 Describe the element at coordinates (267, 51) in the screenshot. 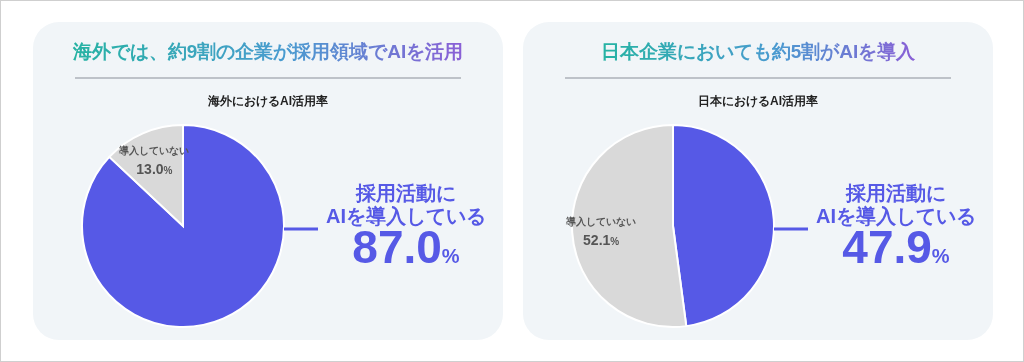

I see `chart-title: 海外では、約9割の企業が採用領域でAIを活用` at that location.